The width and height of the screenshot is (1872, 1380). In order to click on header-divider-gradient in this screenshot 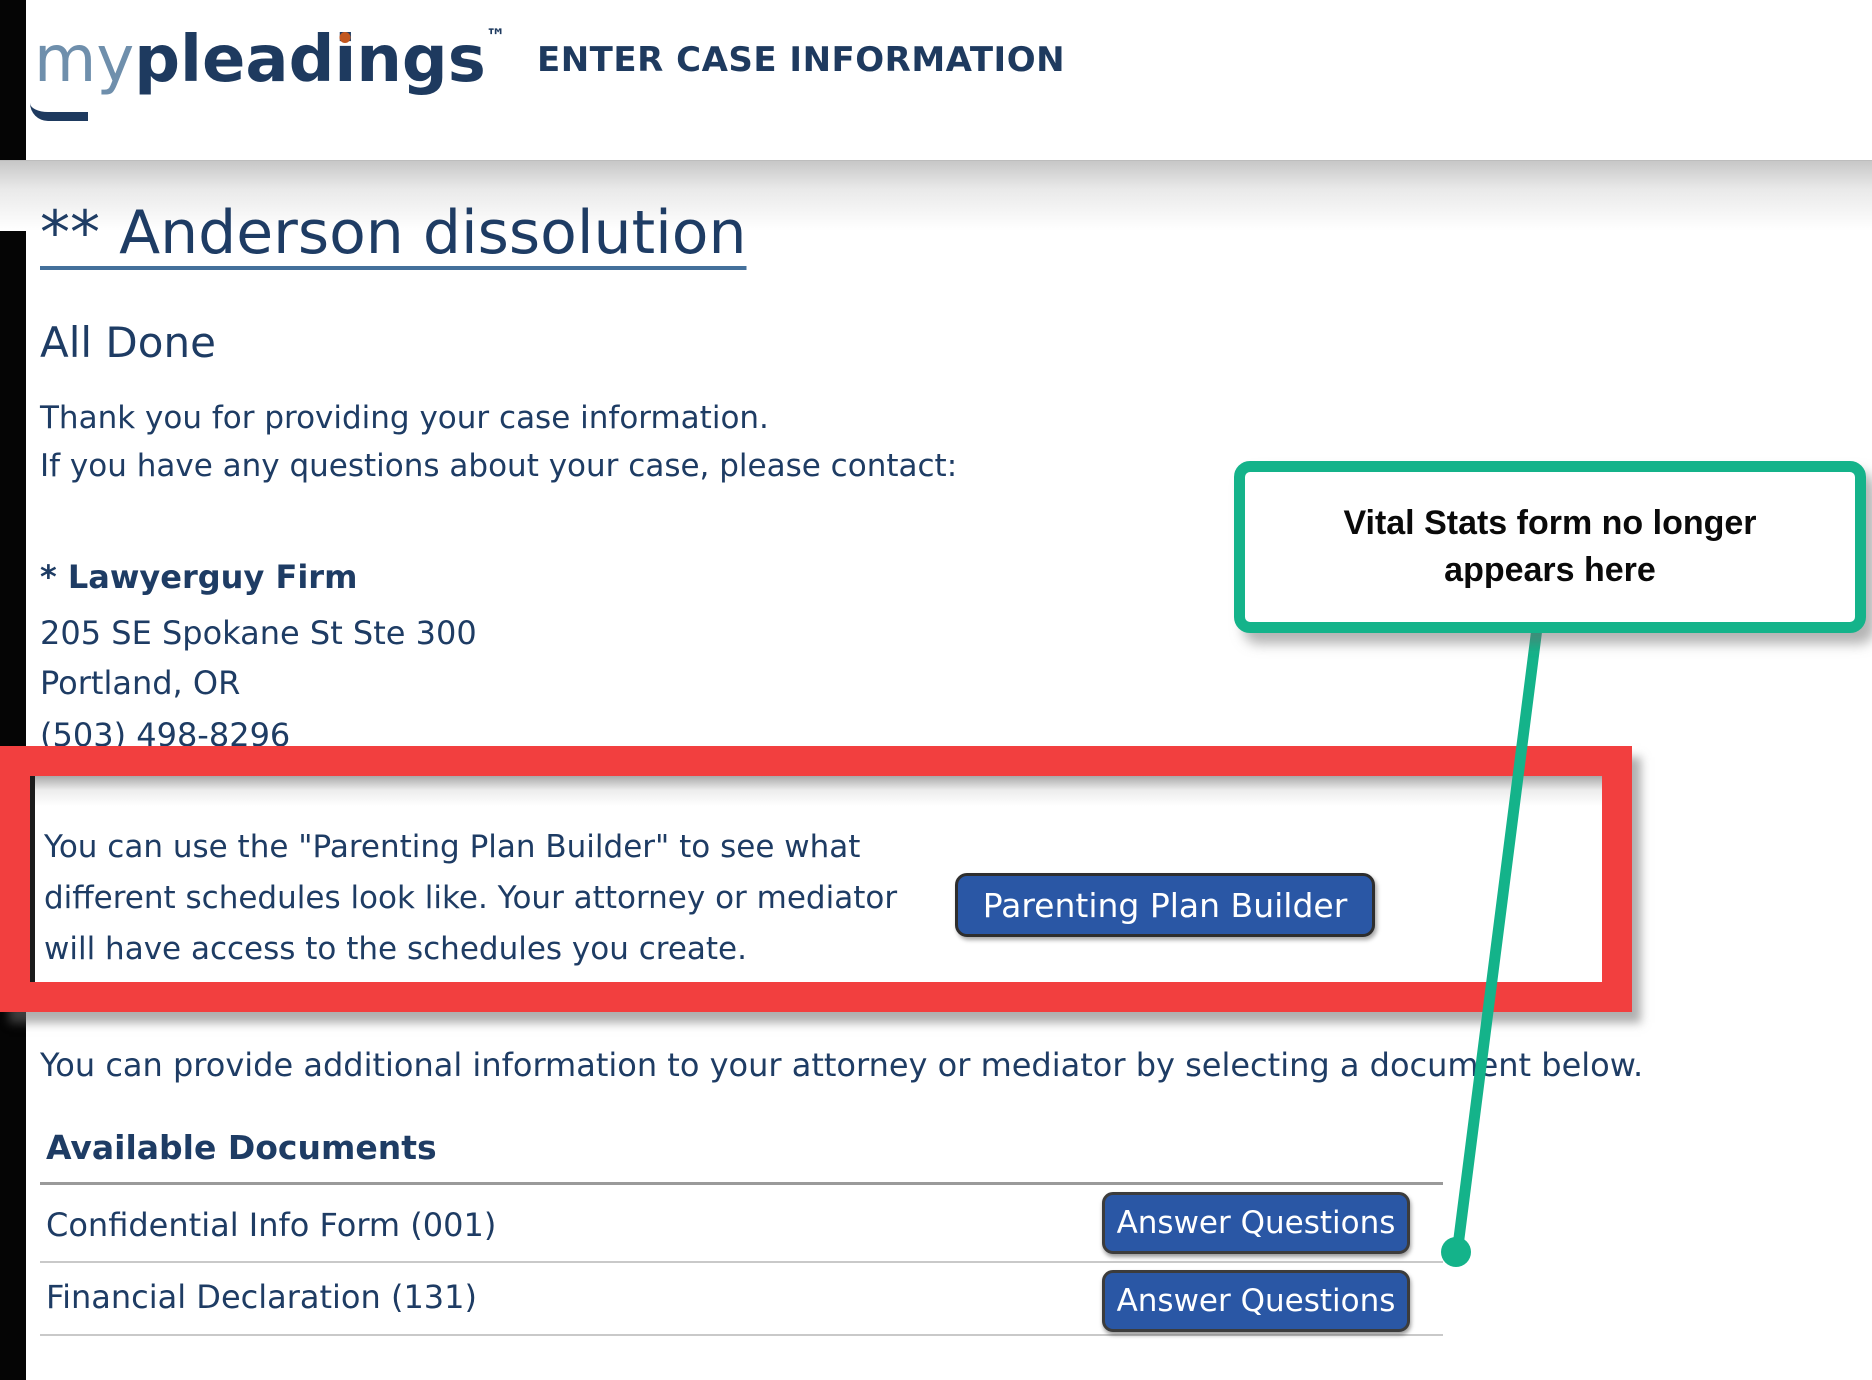, I will do `click(936, 195)`.